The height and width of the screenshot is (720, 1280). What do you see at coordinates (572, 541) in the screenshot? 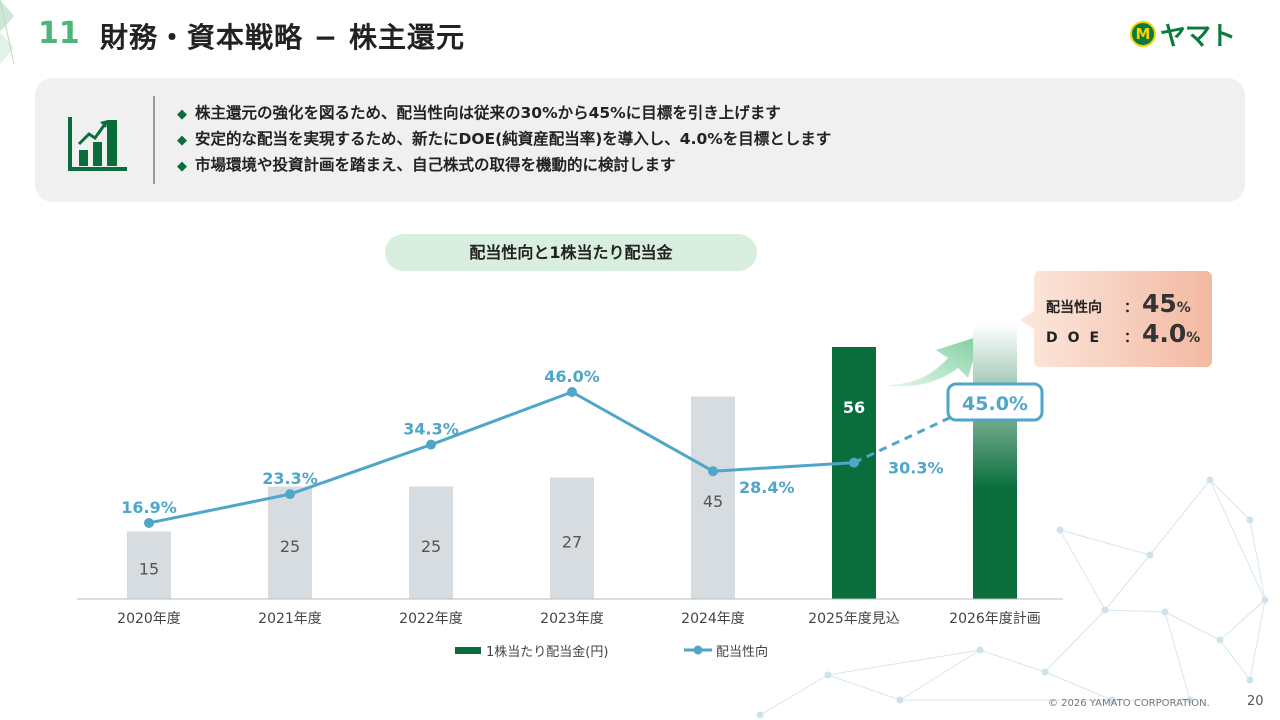
I see `bar-value-label: 27` at bounding box center [572, 541].